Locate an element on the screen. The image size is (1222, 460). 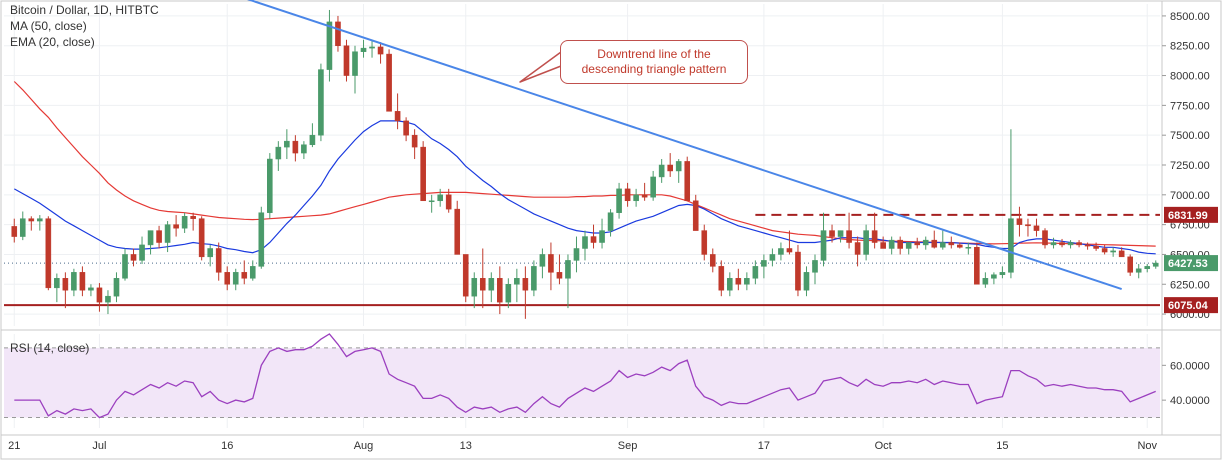
support-price-tag: 6075.04 is located at coordinates (1191, 305).